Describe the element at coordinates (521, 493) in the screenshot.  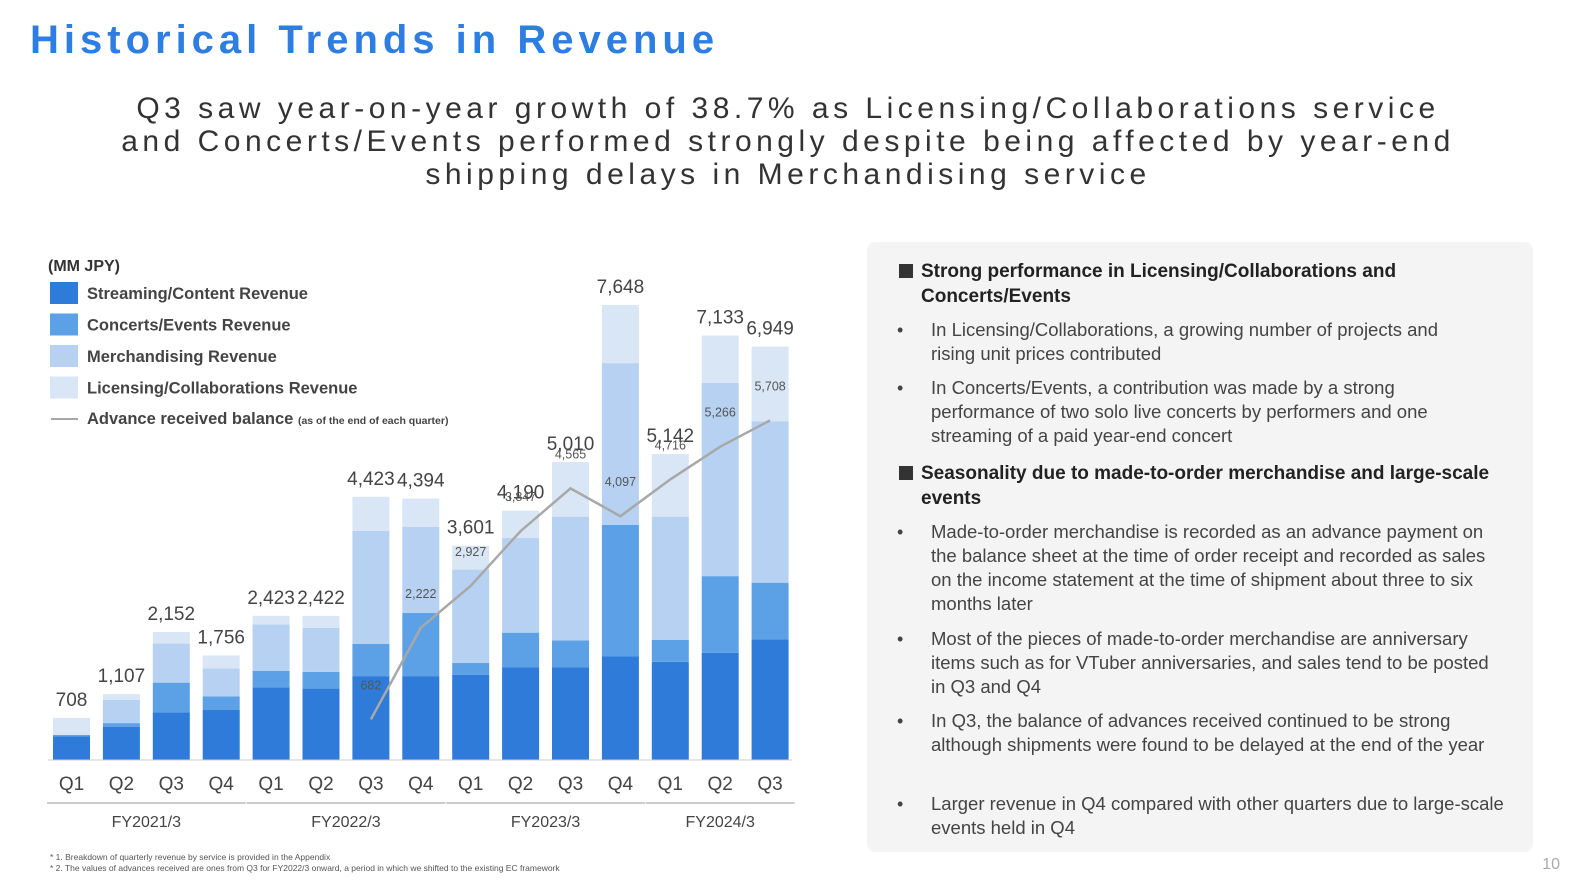
I see `total-label: 4,190` at that location.